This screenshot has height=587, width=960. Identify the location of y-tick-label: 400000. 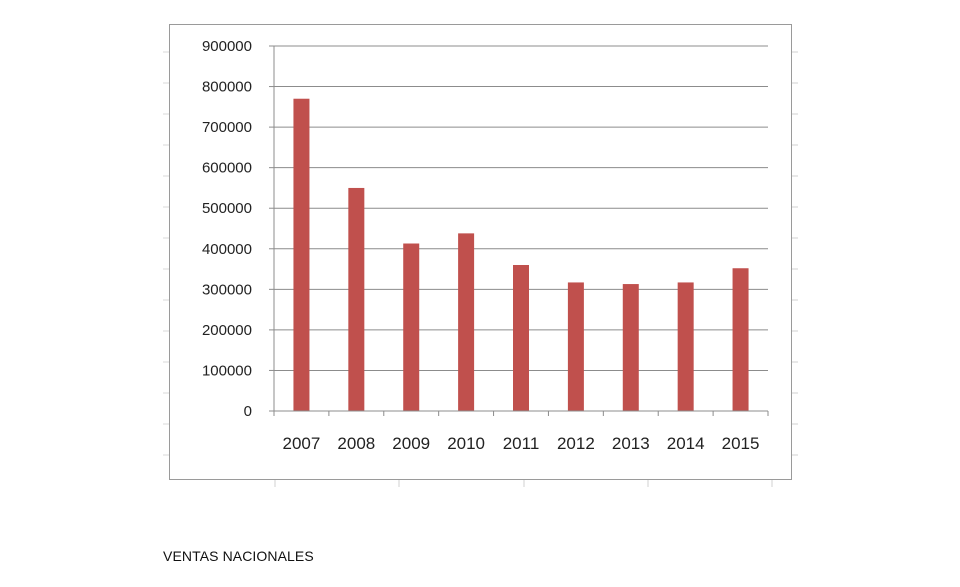
(227, 249).